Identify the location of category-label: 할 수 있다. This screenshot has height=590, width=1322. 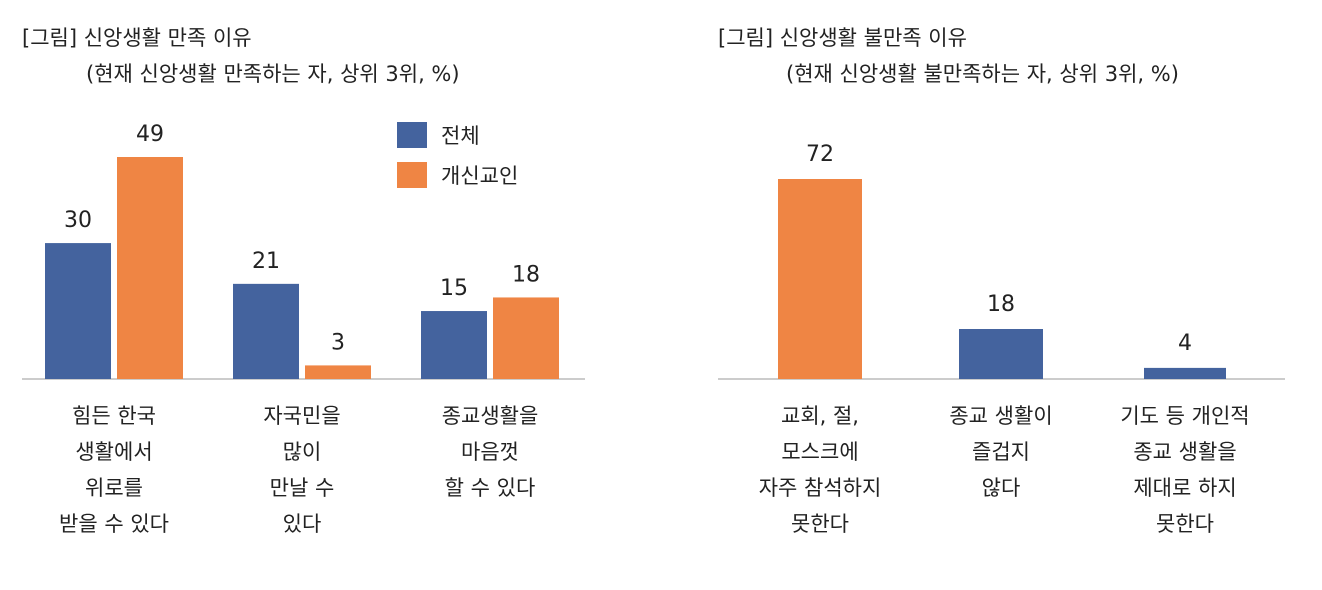
(490, 488).